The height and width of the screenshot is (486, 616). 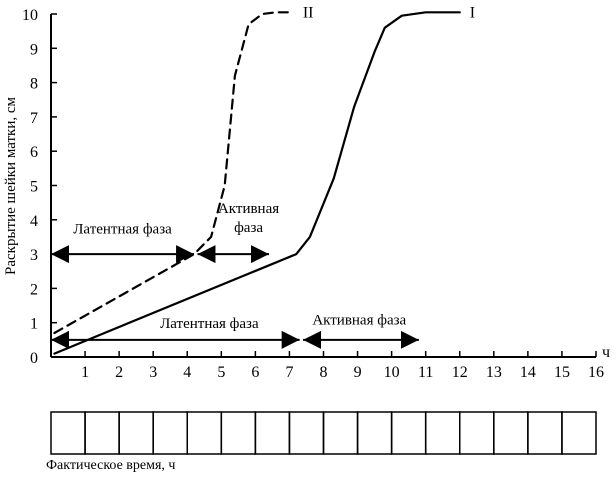 I want to click on y-tick-label-10: 10, so click(x=30, y=15).